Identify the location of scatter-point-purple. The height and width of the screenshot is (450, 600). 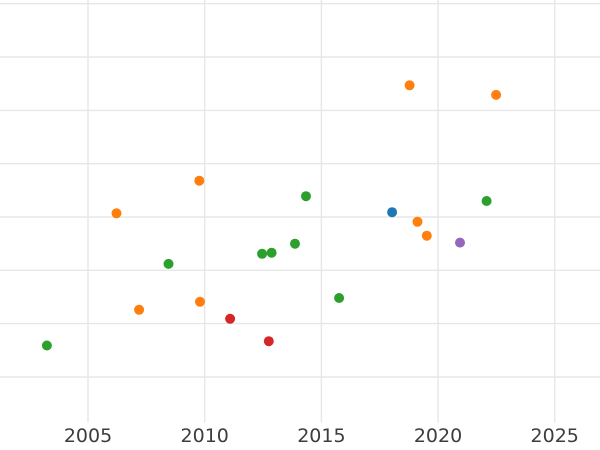
(460, 242).